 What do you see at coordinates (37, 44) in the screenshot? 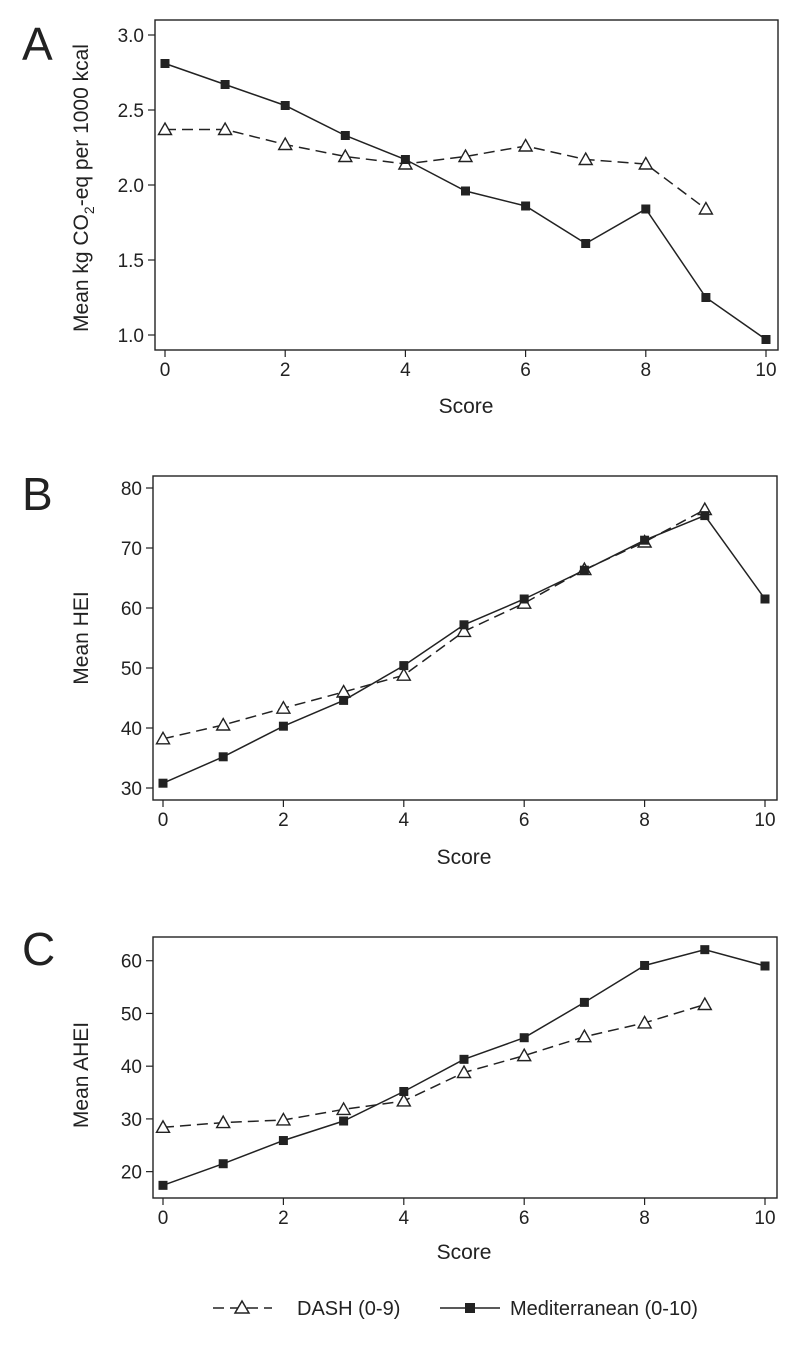
I see `panel-letter-a: A` at bounding box center [37, 44].